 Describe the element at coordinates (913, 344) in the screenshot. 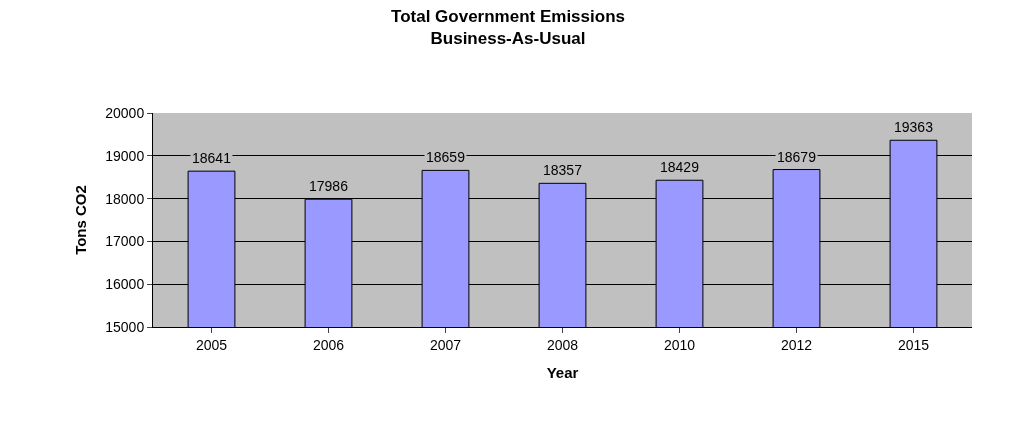

I see `x-tick-label: 2015` at that location.